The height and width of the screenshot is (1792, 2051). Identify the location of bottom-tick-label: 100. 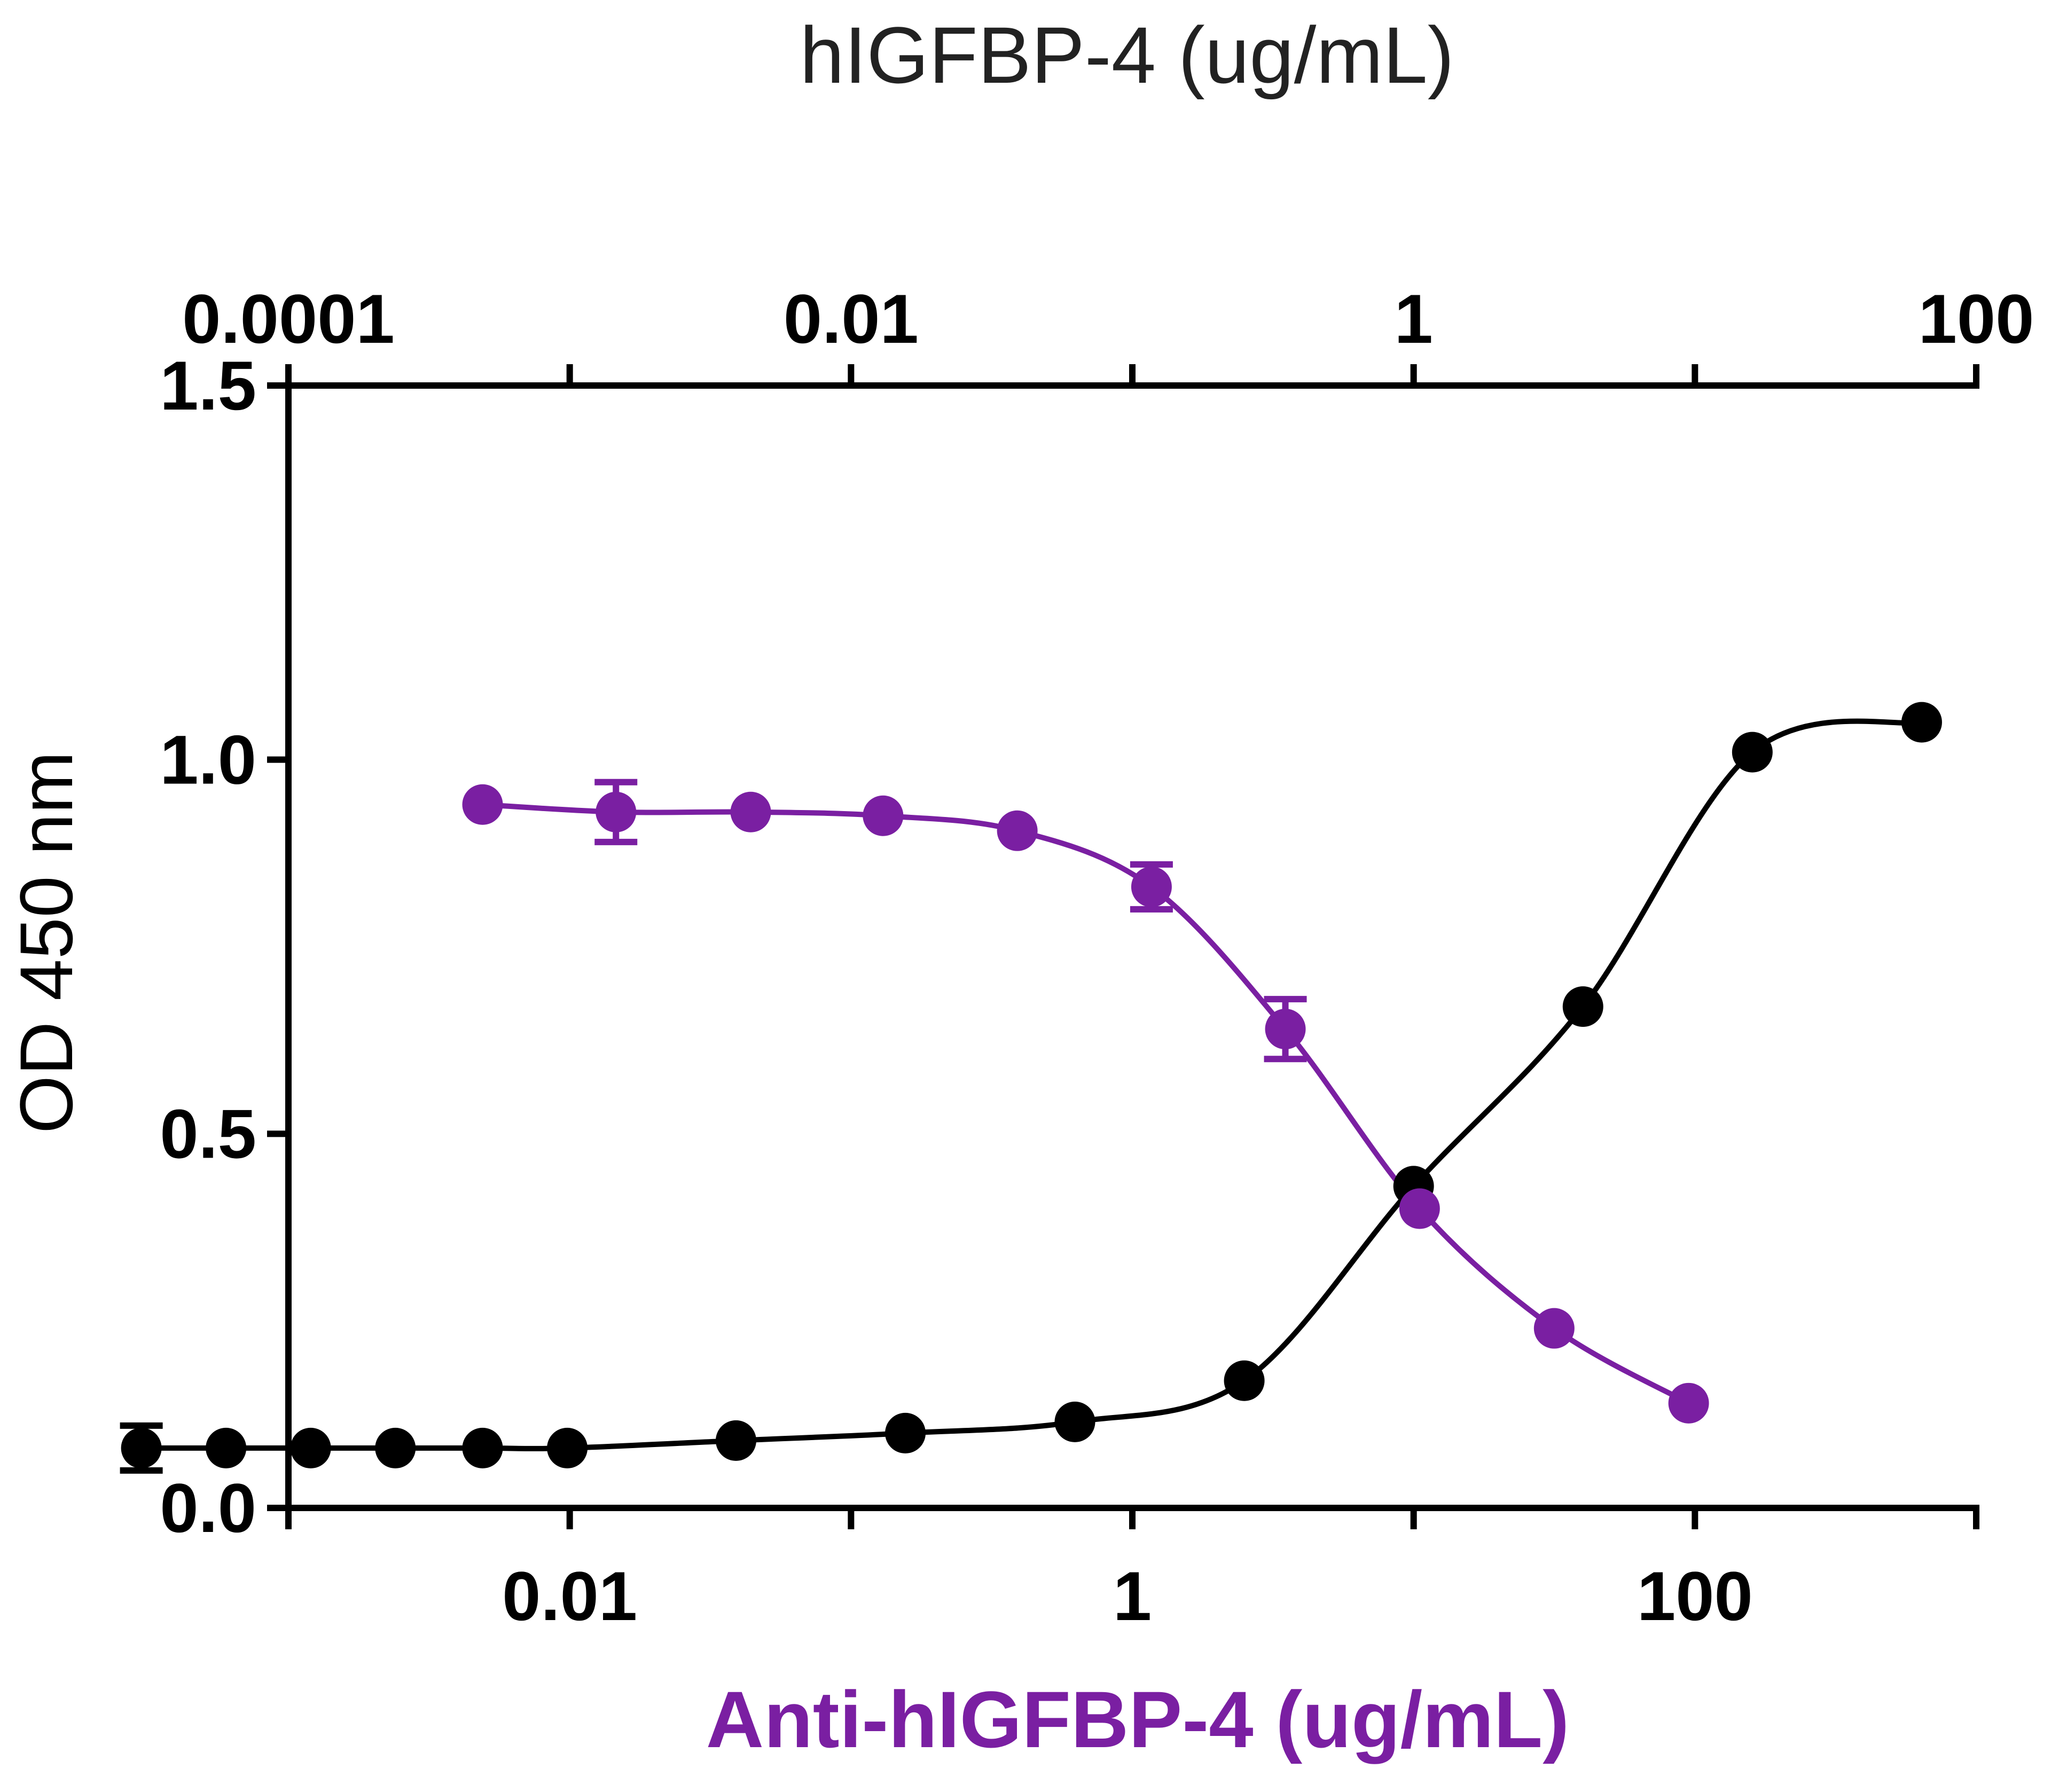
(1695, 1596).